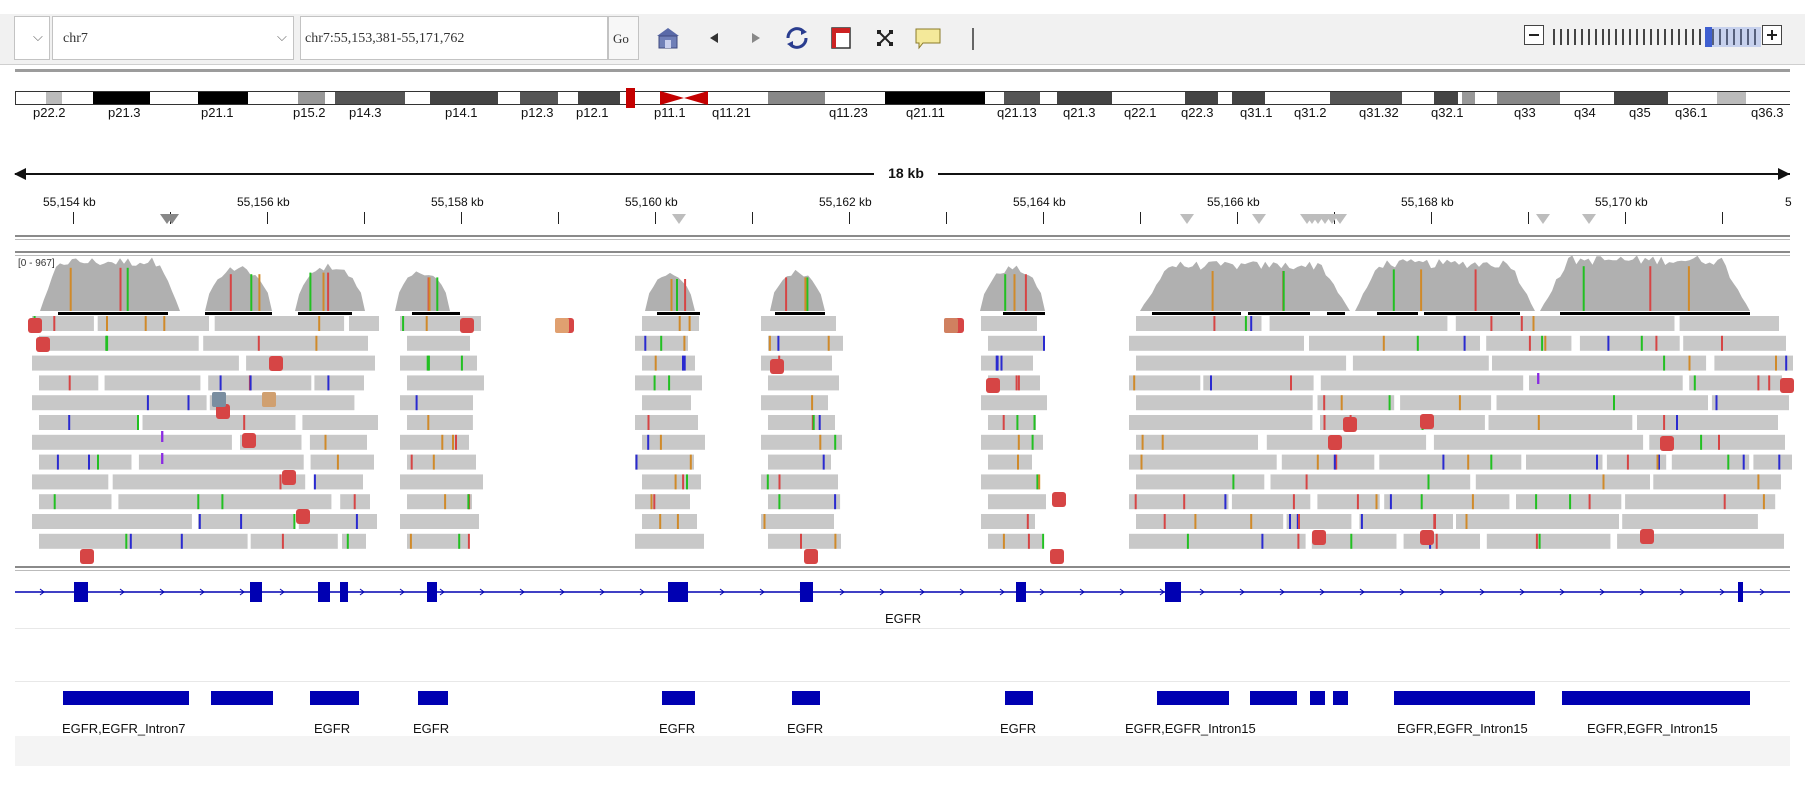 The height and width of the screenshot is (794, 1805). What do you see at coordinates (714, 38) in the screenshot?
I see `back-arrow-icon` at bounding box center [714, 38].